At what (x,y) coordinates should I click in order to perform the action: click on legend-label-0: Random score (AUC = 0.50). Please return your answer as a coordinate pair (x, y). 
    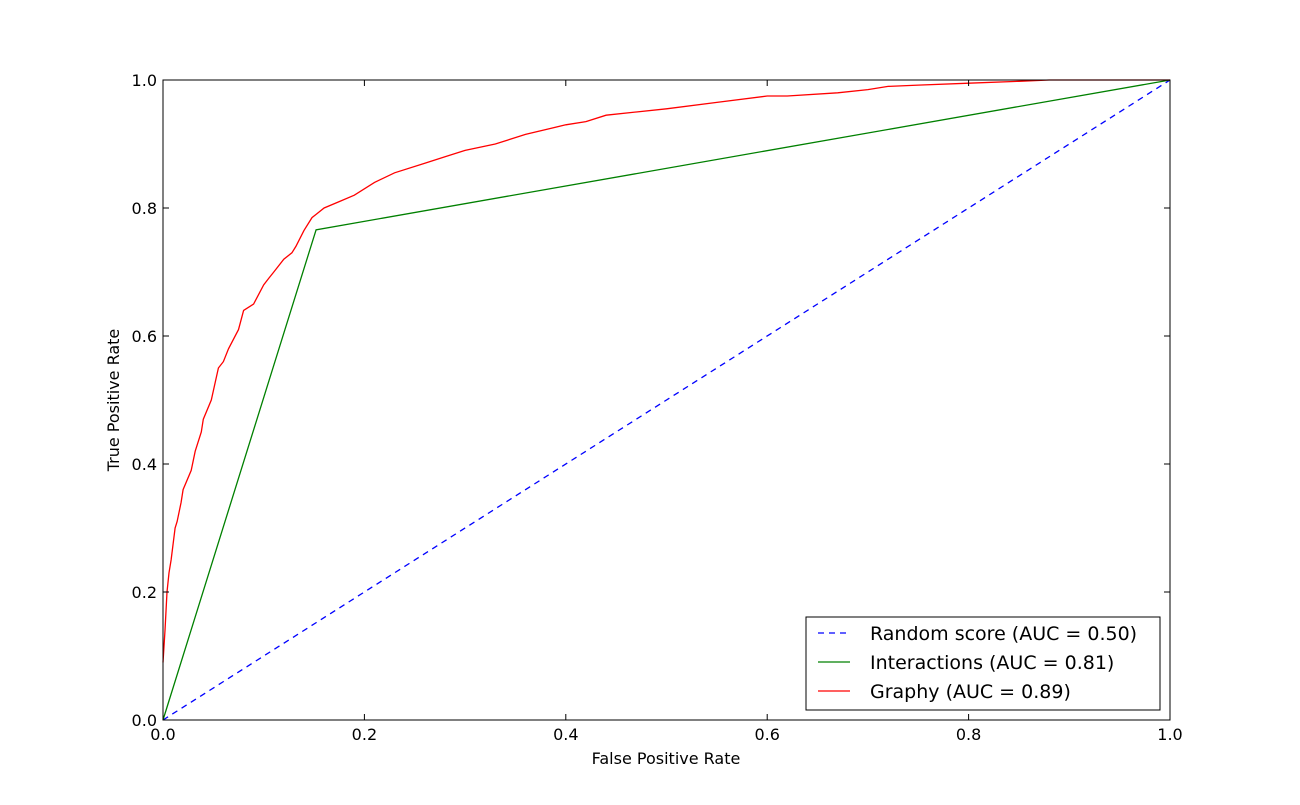
    Looking at the image, I should click on (1003, 634).